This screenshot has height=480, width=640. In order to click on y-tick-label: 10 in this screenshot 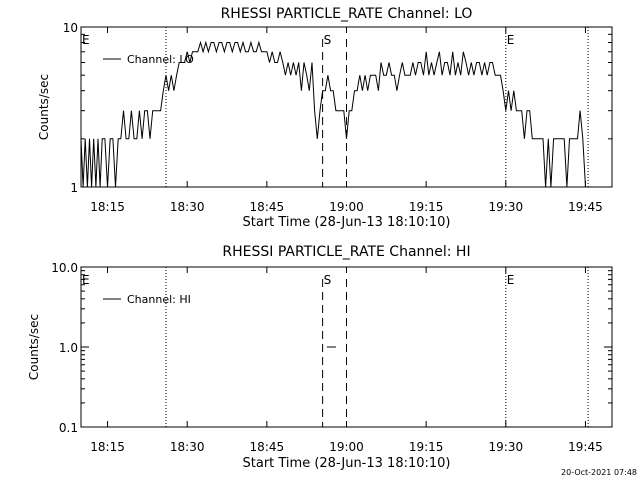, I will do `click(70, 28)`.